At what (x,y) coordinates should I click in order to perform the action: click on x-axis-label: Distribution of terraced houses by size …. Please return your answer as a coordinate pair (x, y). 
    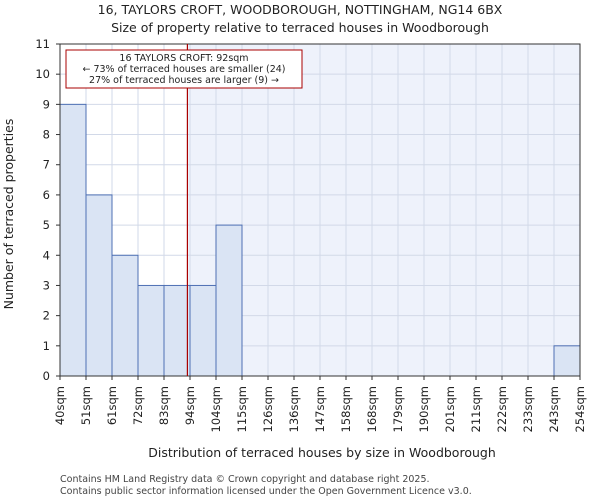
    Looking at the image, I should click on (322, 452).